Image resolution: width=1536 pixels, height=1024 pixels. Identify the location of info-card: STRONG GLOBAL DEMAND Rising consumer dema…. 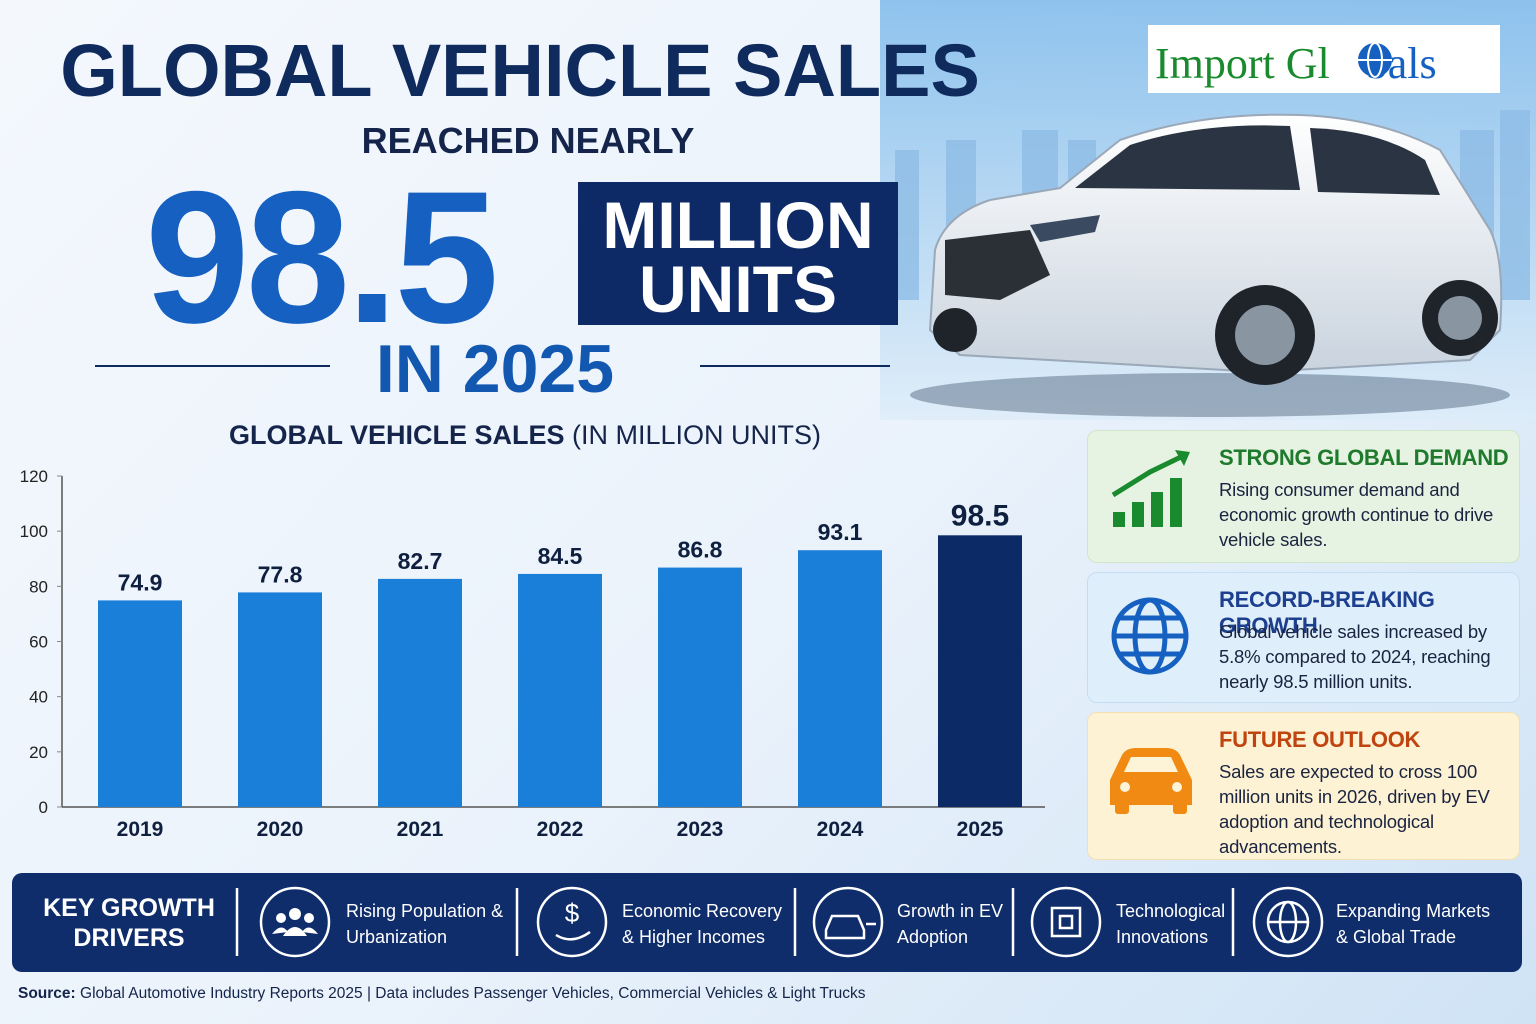
(1303, 496).